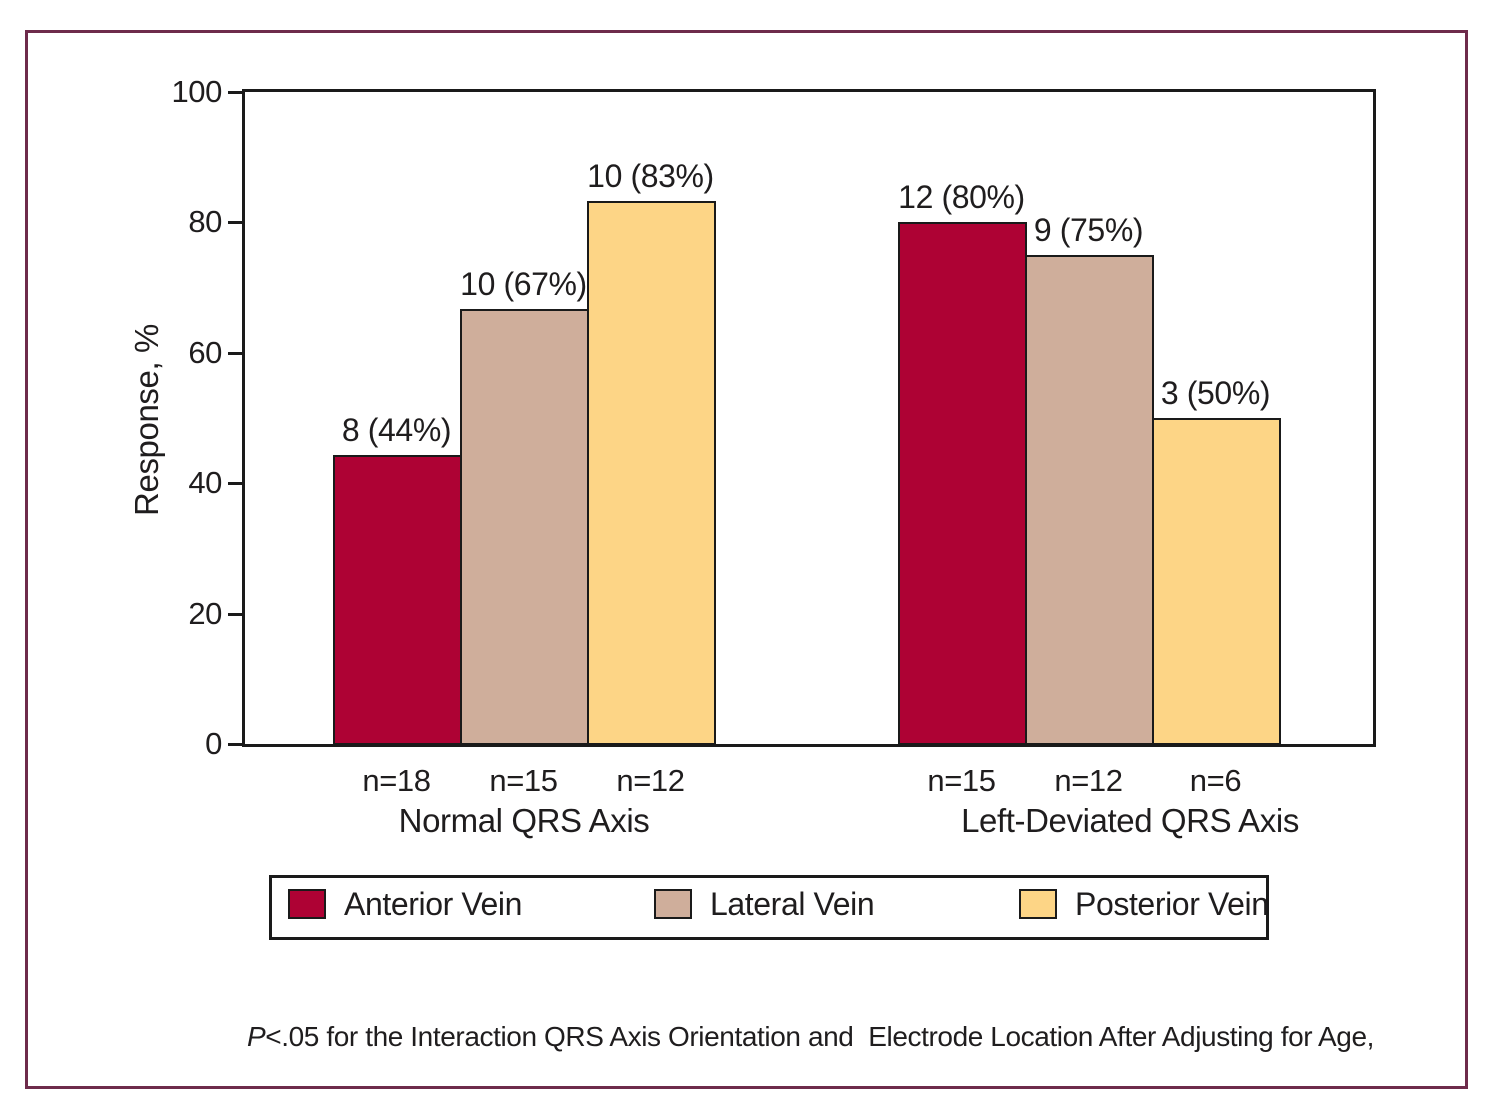 Image resolution: width=1500 pixels, height=1116 pixels. I want to click on legend-label-lateral-vein: Lateral Vein, so click(792, 903).